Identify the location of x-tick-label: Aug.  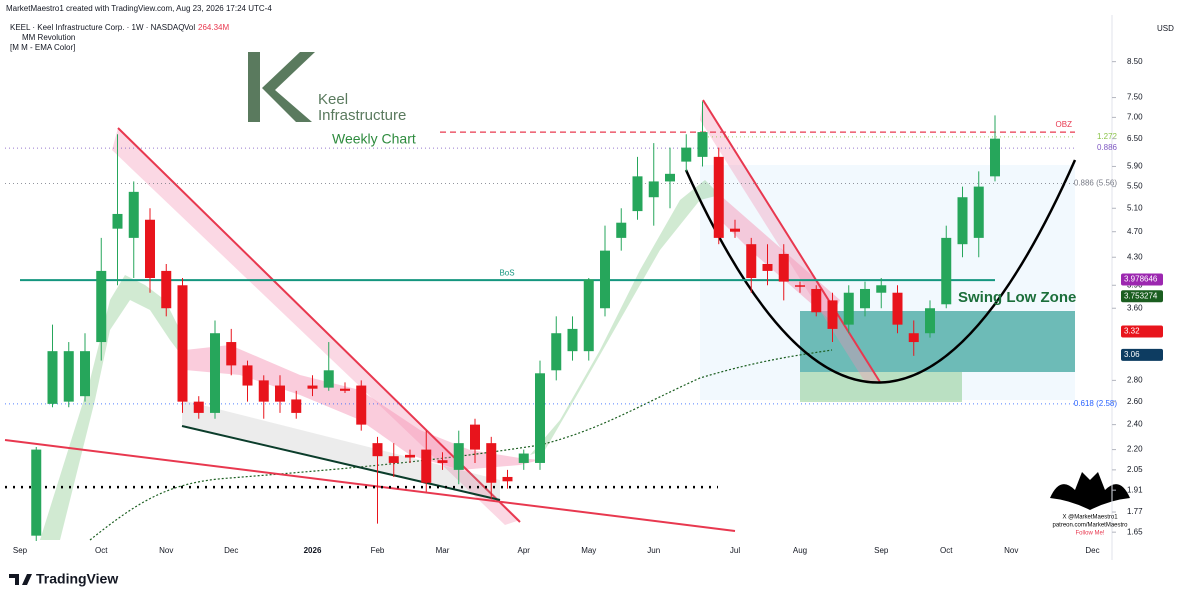
(800, 550).